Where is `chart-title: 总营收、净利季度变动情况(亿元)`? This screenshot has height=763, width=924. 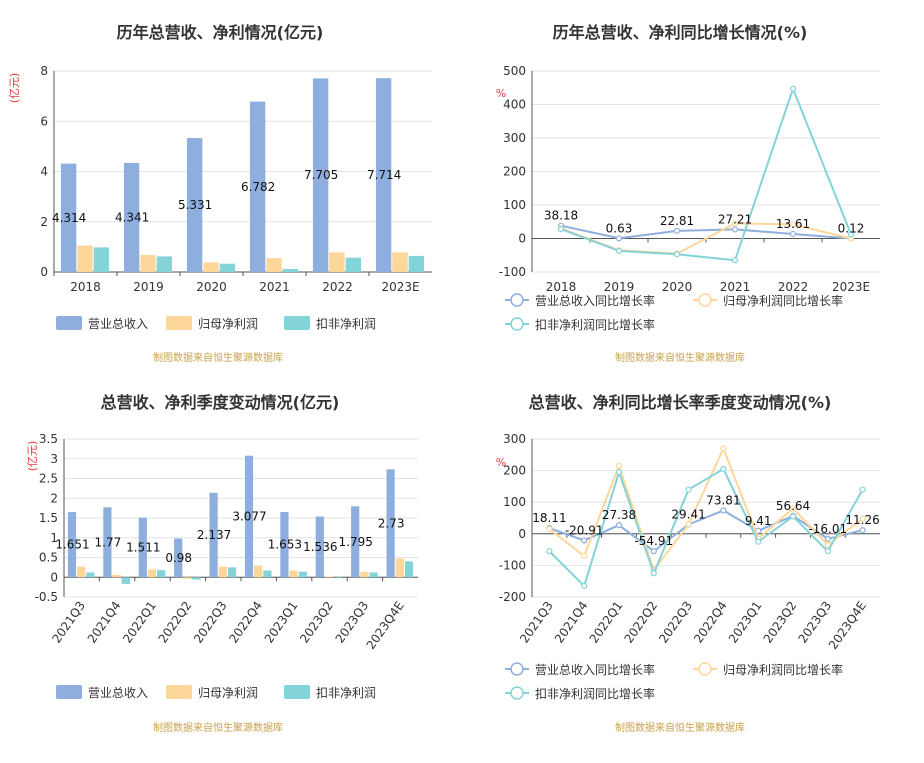 chart-title: 总营收、净利季度变动情况(亿元) is located at coordinates (220, 402).